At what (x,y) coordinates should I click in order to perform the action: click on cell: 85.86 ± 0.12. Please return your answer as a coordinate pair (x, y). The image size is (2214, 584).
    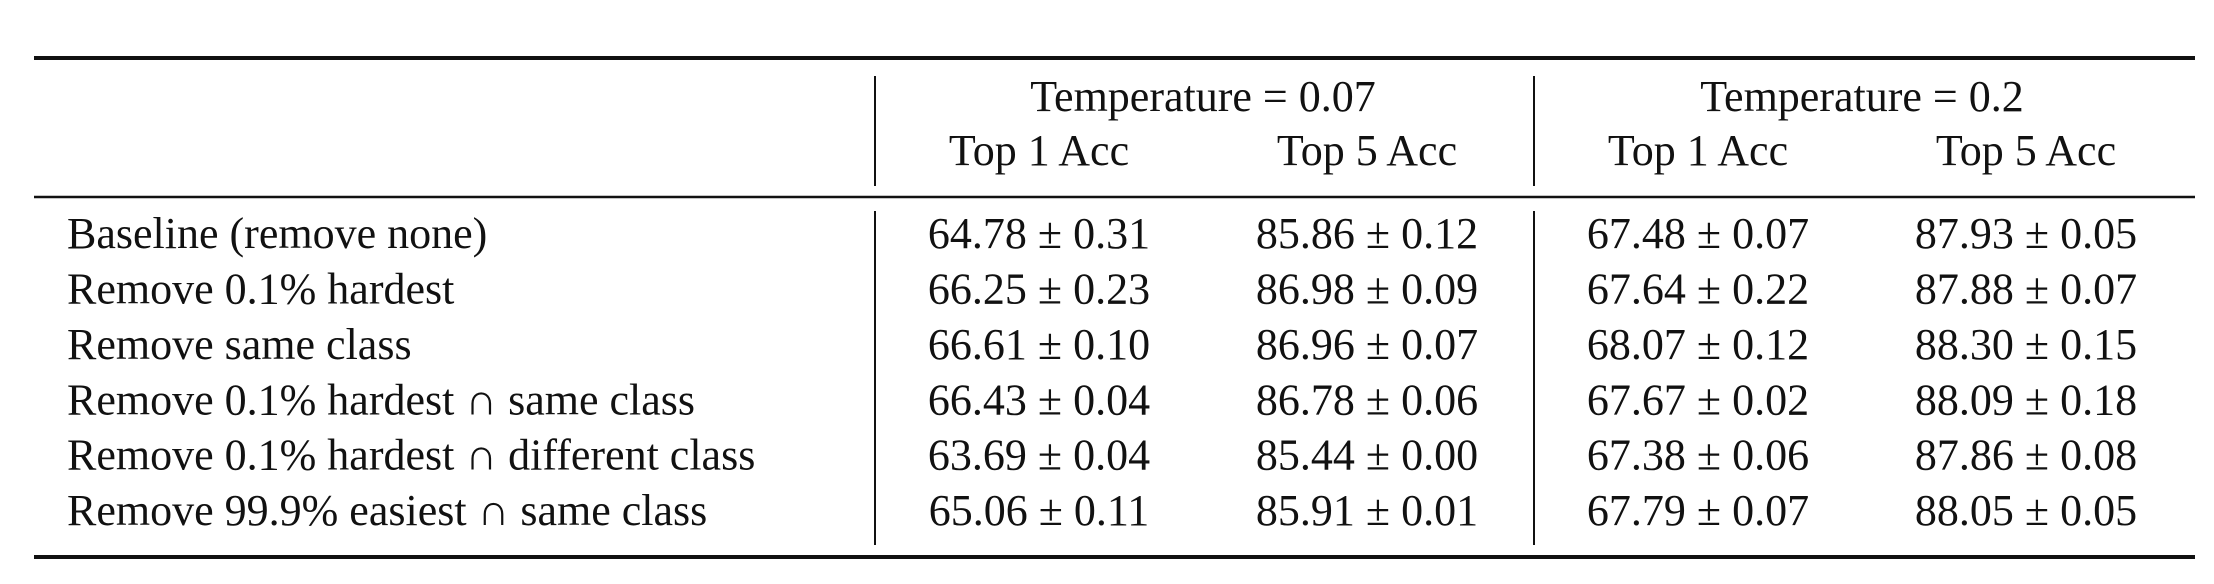
    Looking at the image, I should click on (1367, 233).